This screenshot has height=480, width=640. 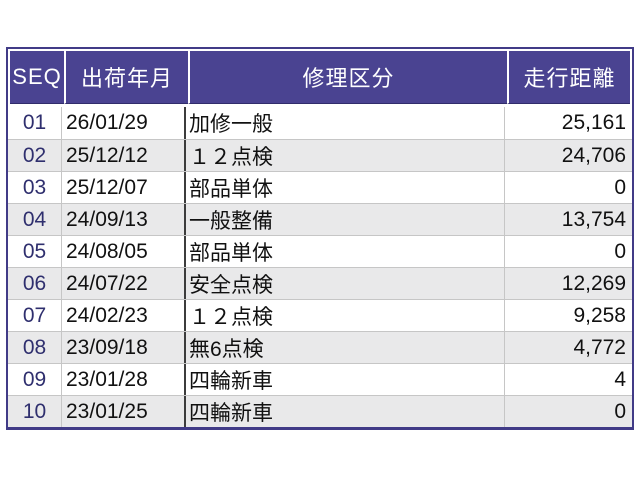 I want to click on table-header-row: SEQ 出荷年月 修理区分 走行距離, so click(x=320, y=78).